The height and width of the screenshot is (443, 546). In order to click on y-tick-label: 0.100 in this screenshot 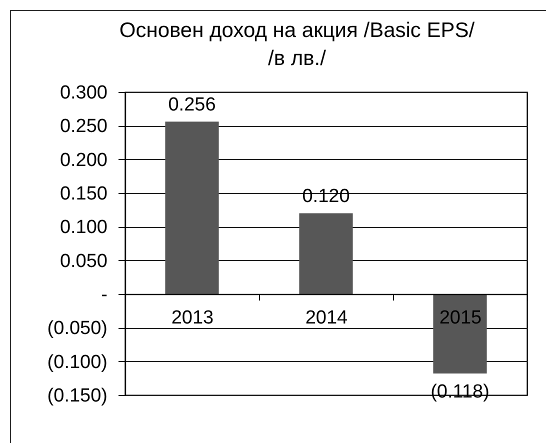, I will do `click(84, 227)`.